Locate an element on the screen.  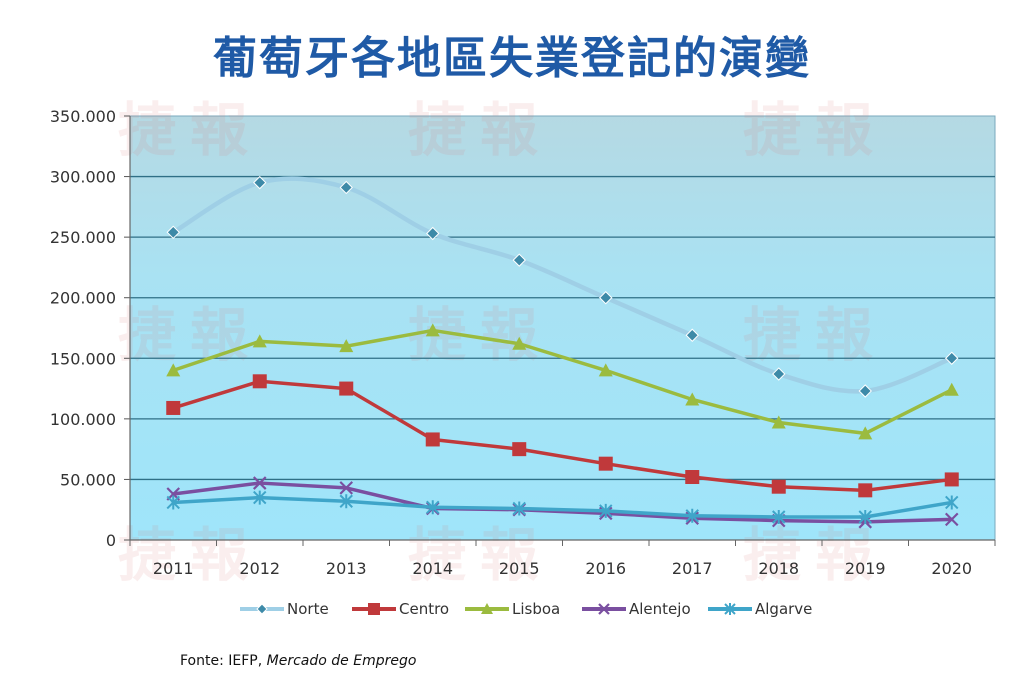
y-tick-label: 100.000 is located at coordinates (83, 419).